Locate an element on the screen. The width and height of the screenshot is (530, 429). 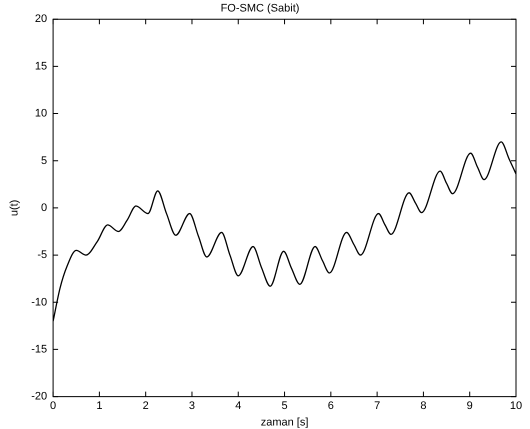
x-tick-label: 5 is located at coordinates (284, 406).